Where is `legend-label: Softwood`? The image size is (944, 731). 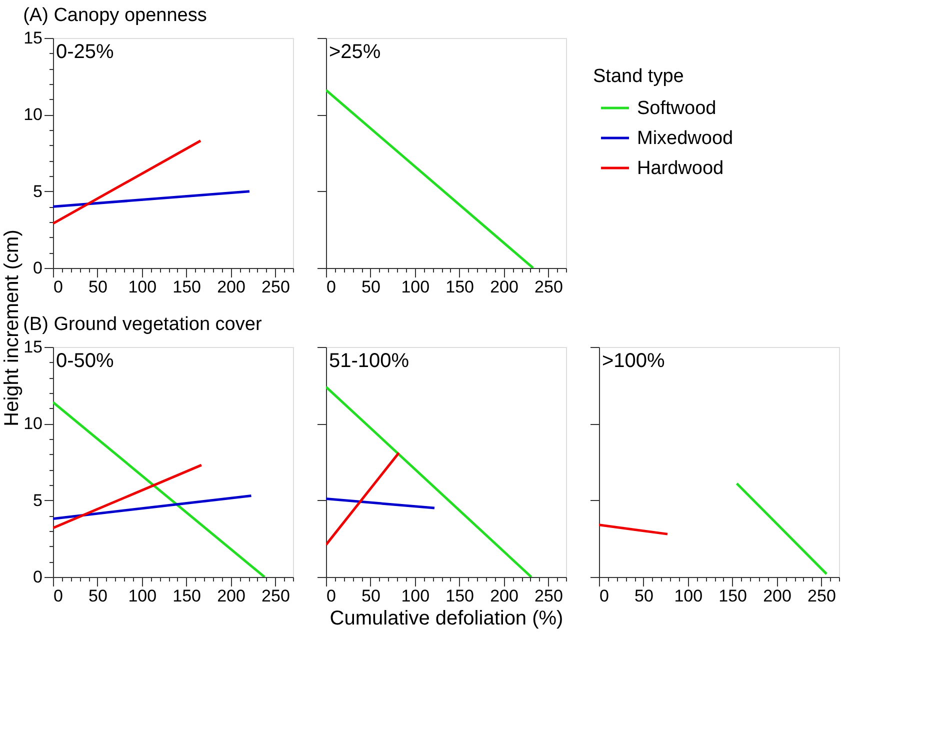 legend-label: Softwood is located at coordinates (676, 108).